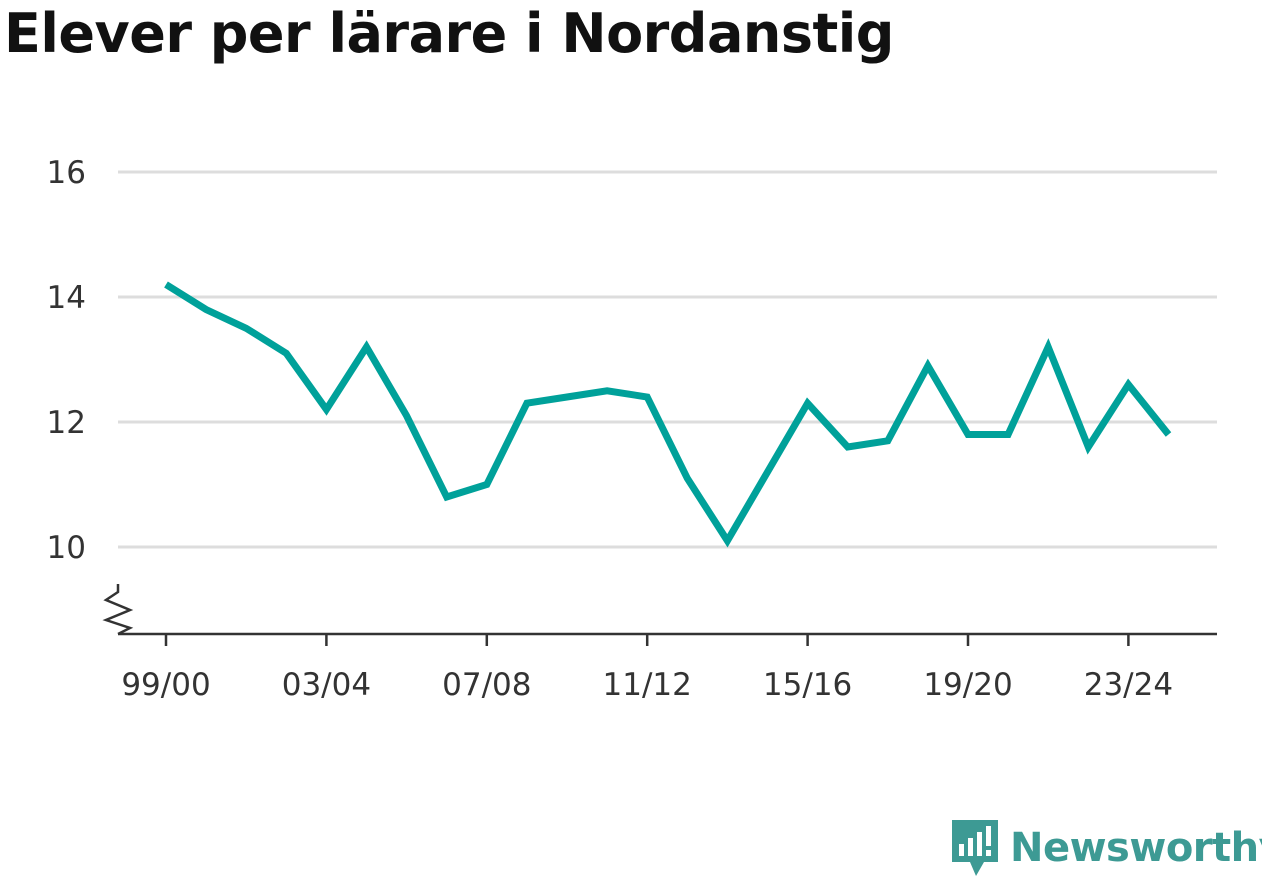 The width and height of the screenshot is (1262, 879). I want to click on x-tick-label: 23/24, so click(1128, 685).